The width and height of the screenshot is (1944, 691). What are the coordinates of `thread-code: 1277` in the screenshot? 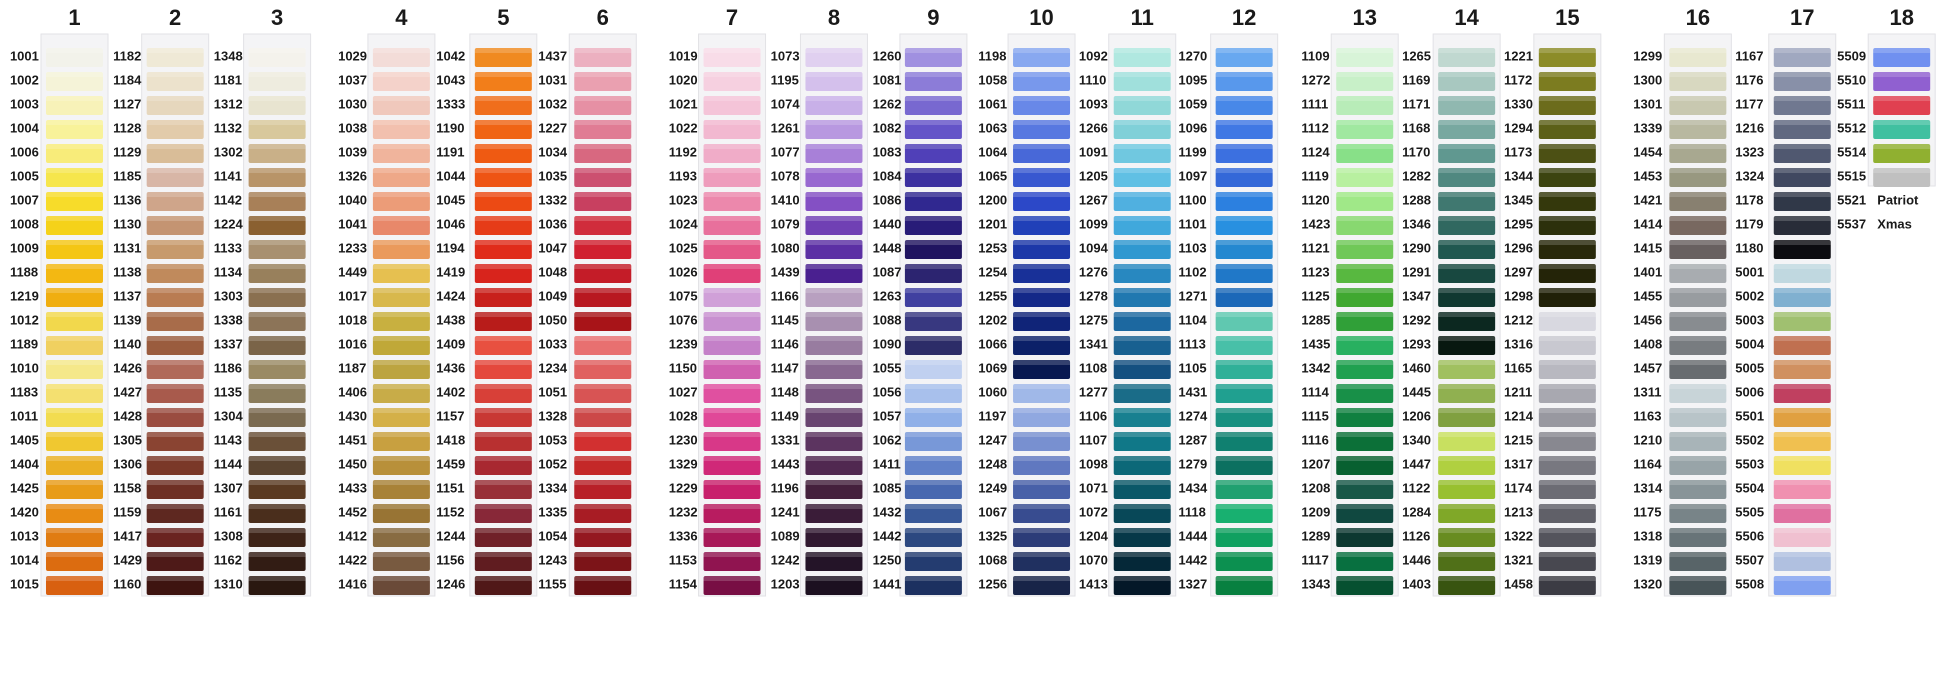 It's located at (1093, 391).